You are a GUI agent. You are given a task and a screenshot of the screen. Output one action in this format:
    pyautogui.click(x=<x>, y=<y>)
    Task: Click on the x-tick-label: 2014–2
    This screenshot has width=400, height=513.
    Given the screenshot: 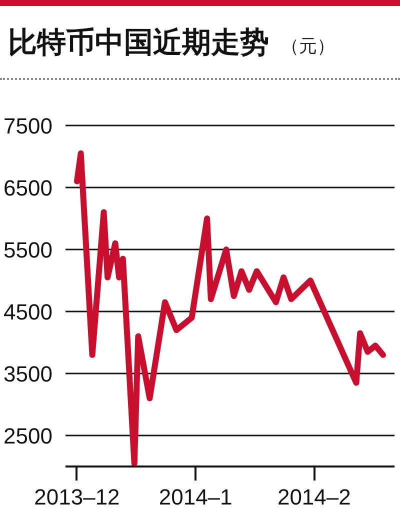 What is the action you would take?
    pyautogui.click(x=314, y=497)
    